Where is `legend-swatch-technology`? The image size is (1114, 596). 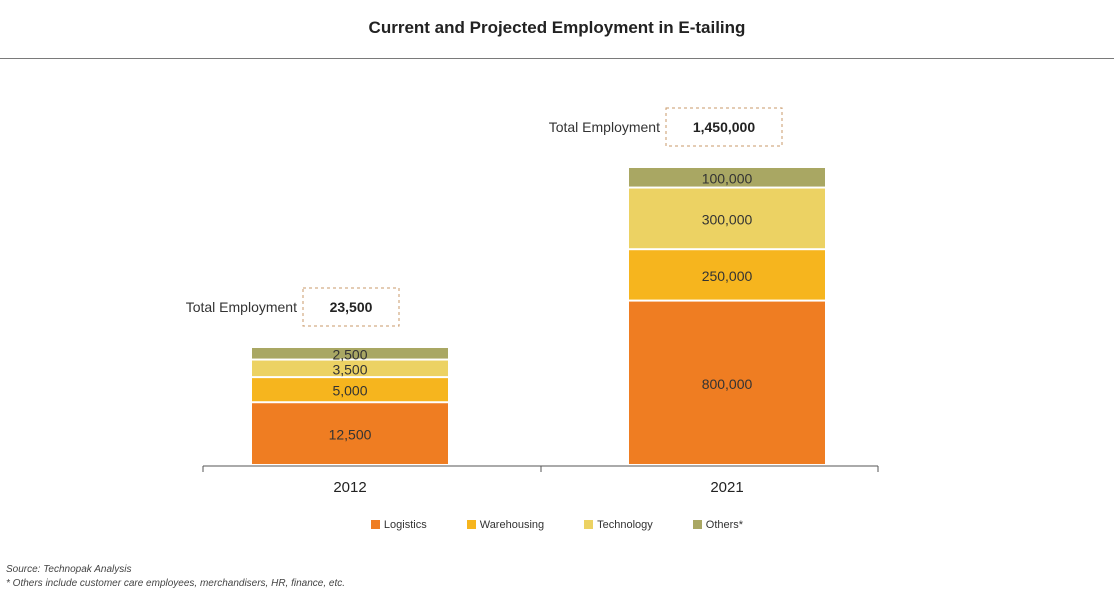
legend-swatch-technology is located at coordinates (589, 524).